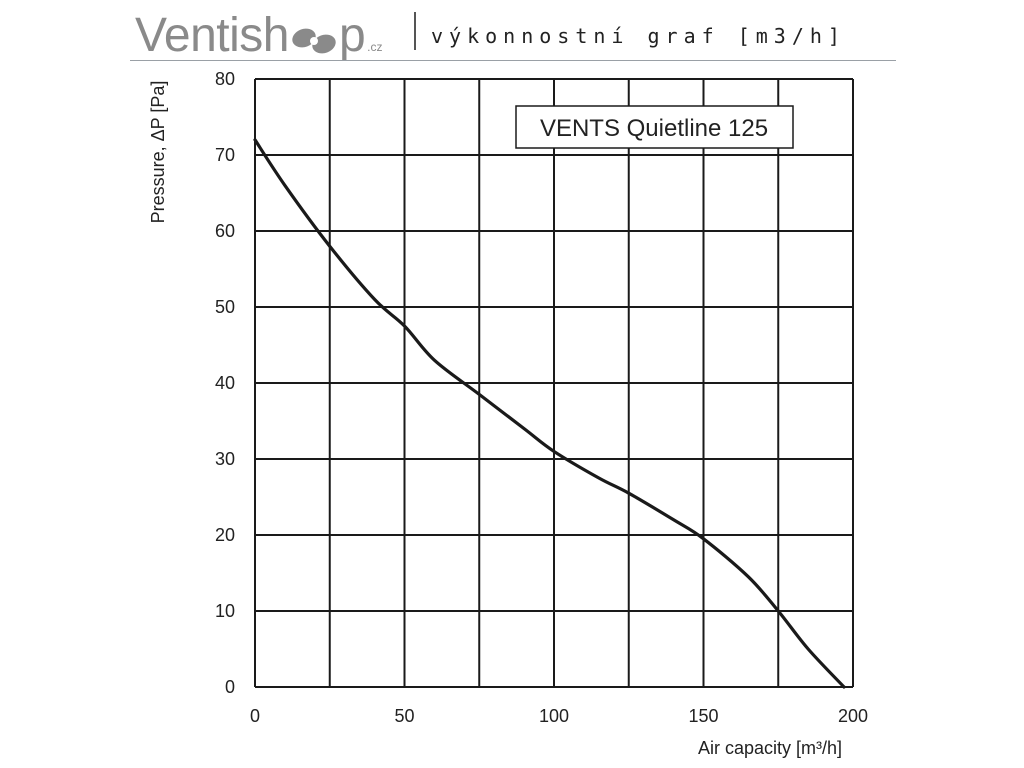 This screenshot has height=768, width=1024. I want to click on header: Ventish p .cz výkonnostní graf [m3/h], so click(513, 31).